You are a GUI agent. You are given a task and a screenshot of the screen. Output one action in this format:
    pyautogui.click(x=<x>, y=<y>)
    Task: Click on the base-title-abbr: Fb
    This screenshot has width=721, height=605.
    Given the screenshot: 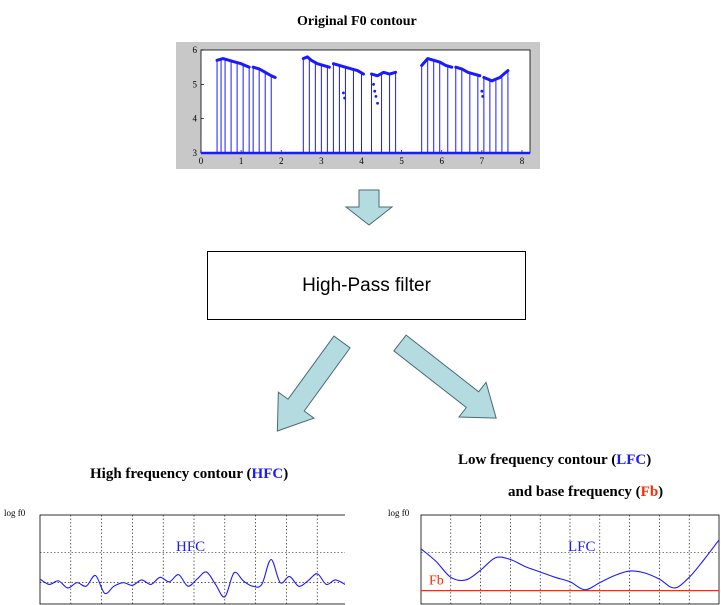 What is the action you would take?
    pyautogui.click(x=649, y=492)
    